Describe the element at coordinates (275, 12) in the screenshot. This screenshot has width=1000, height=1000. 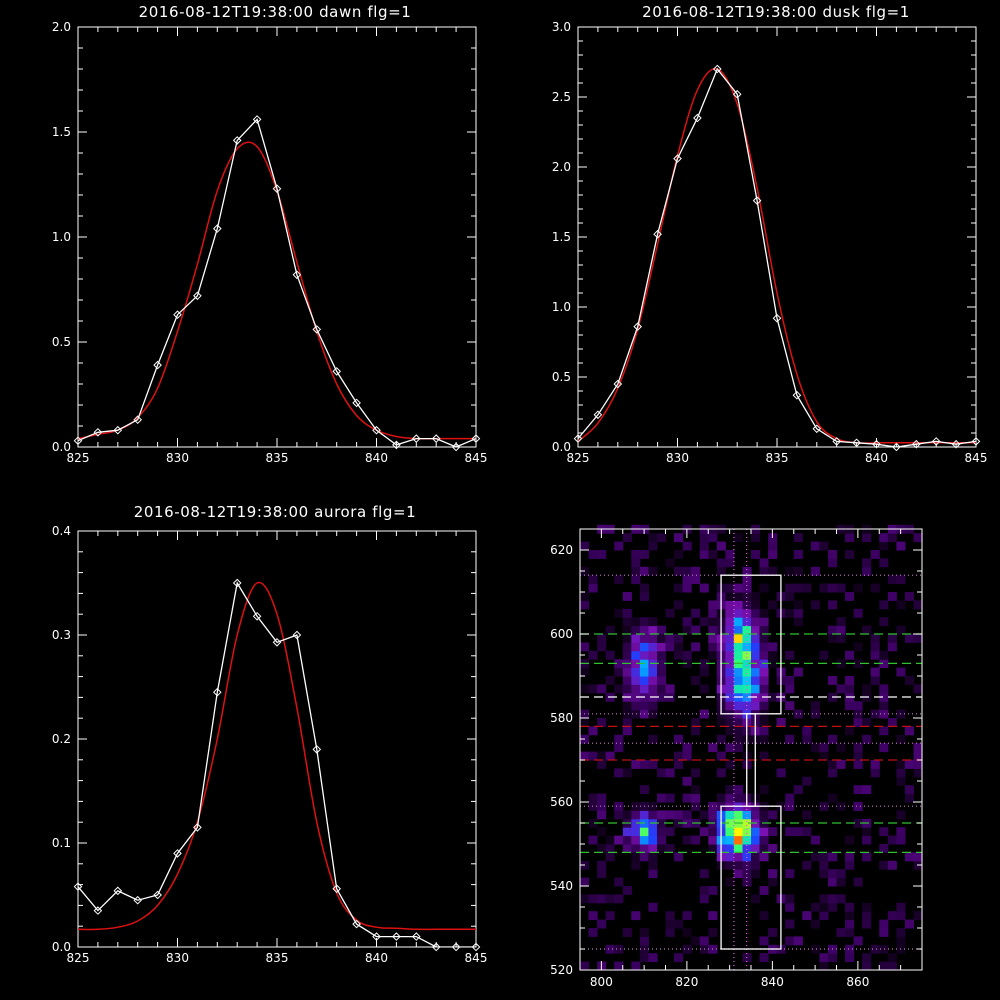
I see `dawn-title: 2016-08-12T19:38:00 dawn flg=1` at that location.